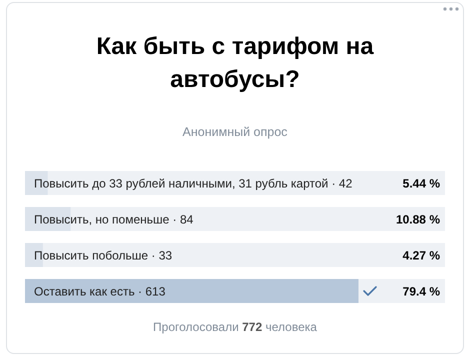  What do you see at coordinates (235, 63) in the screenshot?
I see `chart-title: Как быть с тарифом на автобусы?` at bounding box center [235, 63].